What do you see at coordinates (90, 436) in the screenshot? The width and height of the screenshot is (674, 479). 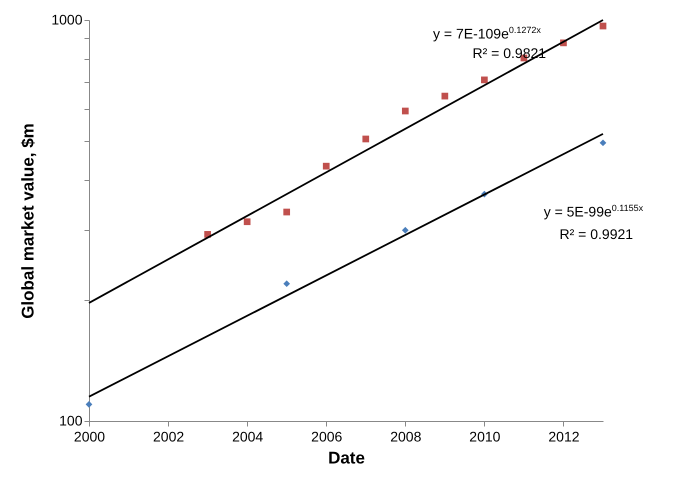 I see `x-tick-label: 2000` at bounding box center [90, 436].